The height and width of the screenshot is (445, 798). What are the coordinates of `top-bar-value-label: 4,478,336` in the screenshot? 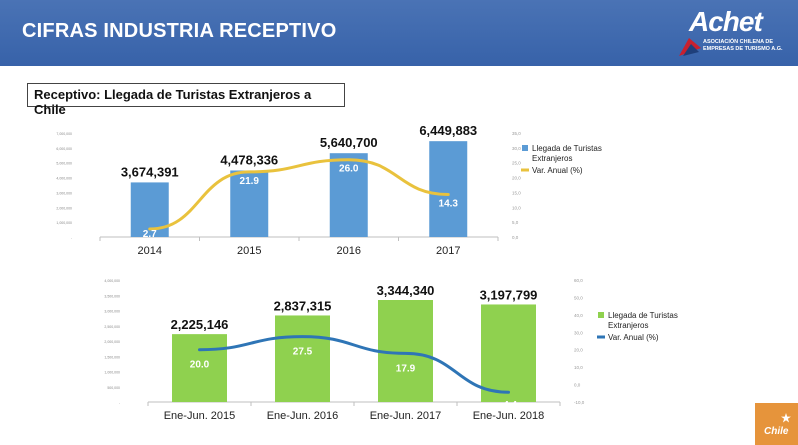 It's located at (249, 159).